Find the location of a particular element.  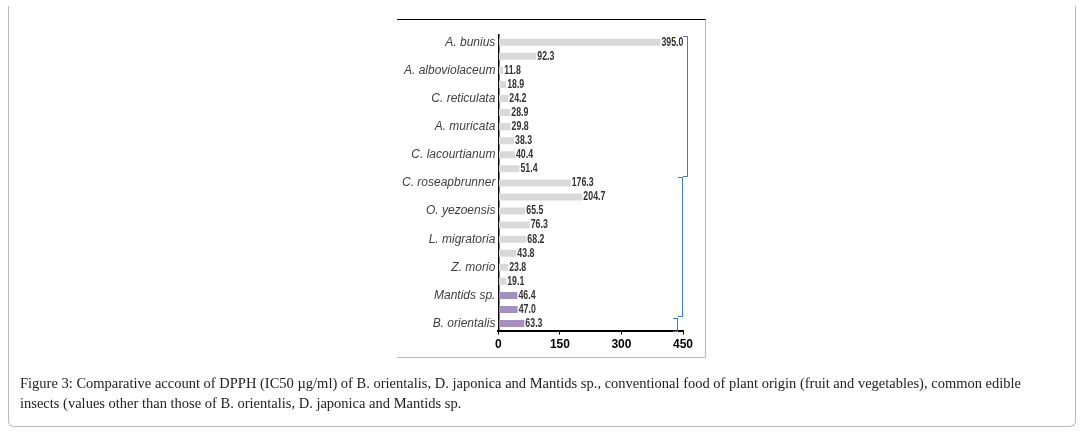

data-label: 23.8 is located at coordinates (518, 266).